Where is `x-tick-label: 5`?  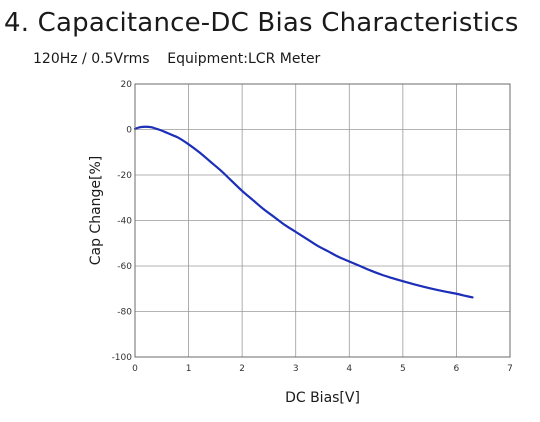 x-tick-label: 5 is located at coordinates (403, 369).